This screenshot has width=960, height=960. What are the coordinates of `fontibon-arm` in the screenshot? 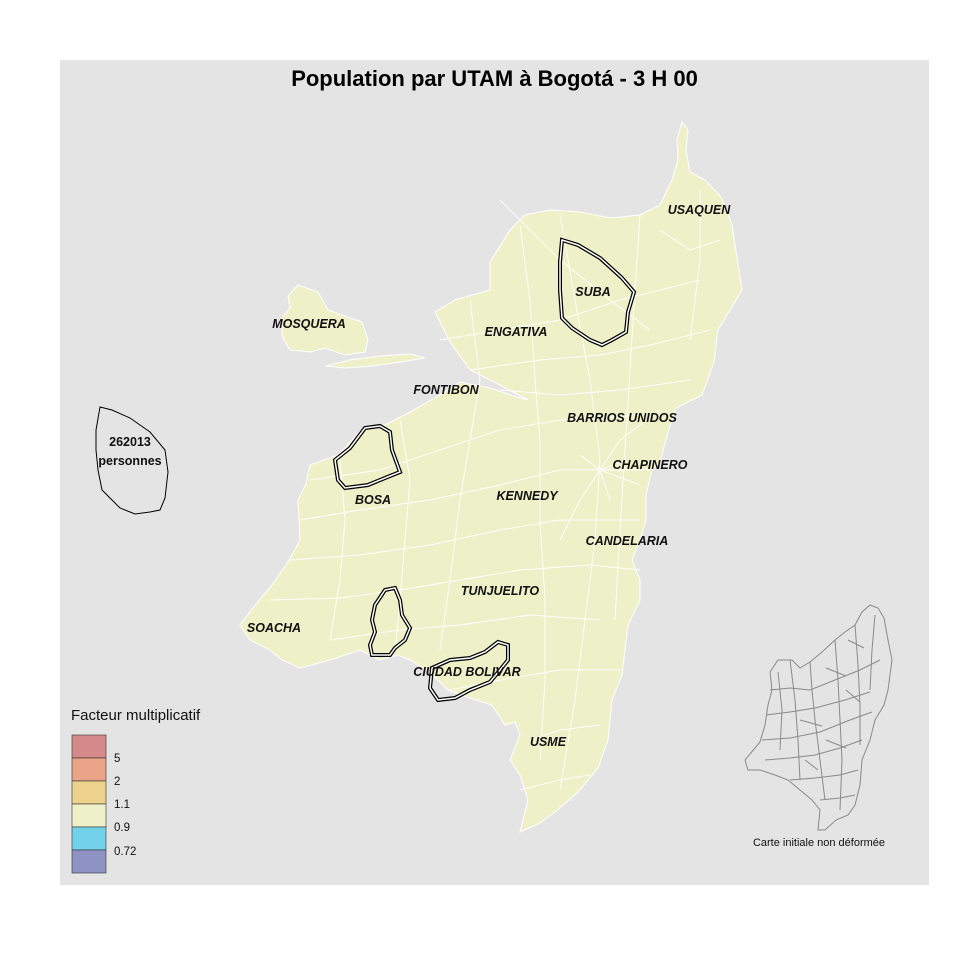 It's located at (375, 361).